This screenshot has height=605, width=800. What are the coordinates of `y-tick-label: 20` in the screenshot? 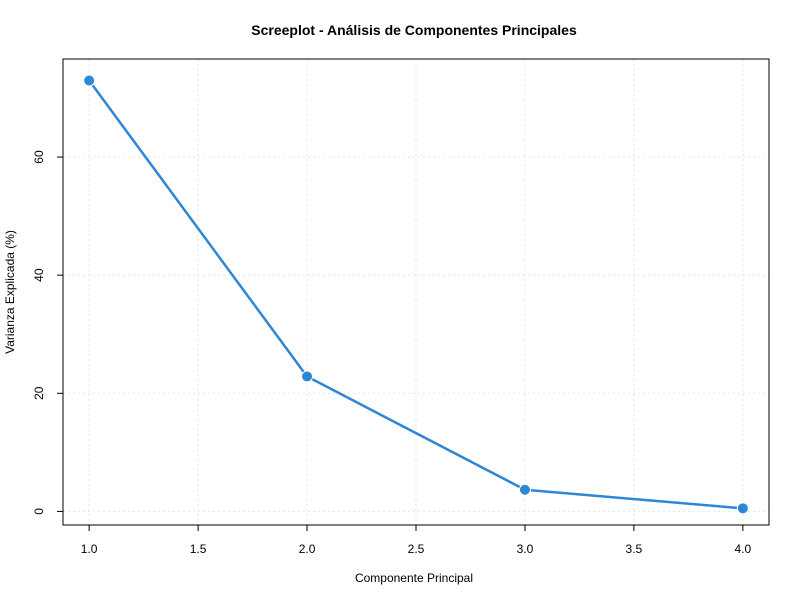 It's located at (39, 393).